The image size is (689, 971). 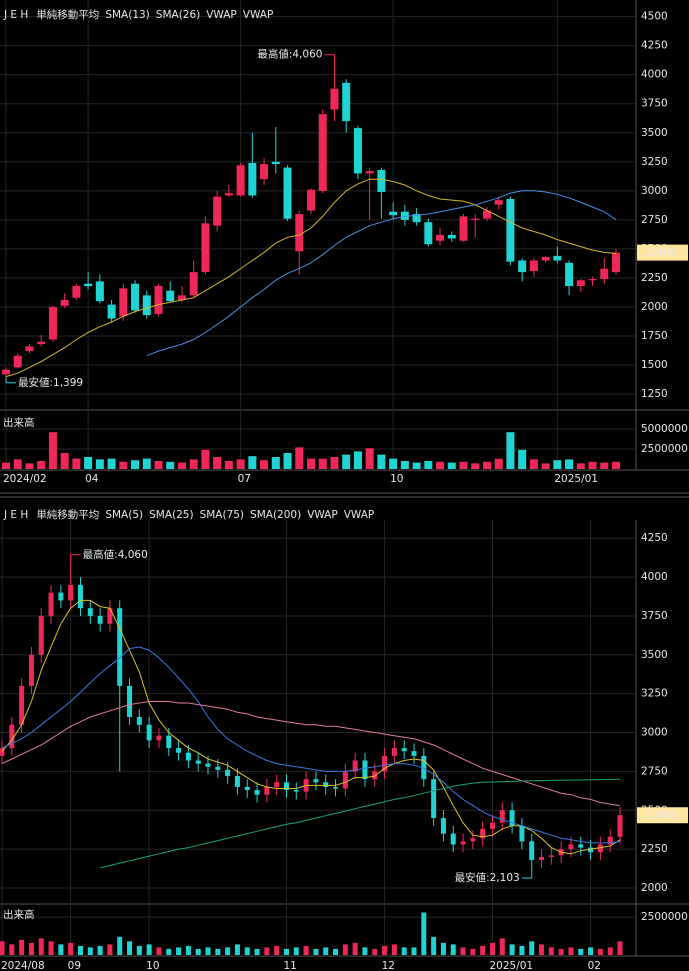 What do you see at coordinates (15, 515) in the screenshot?
I see `ticker: J E H` at bounding box center [15, 515].